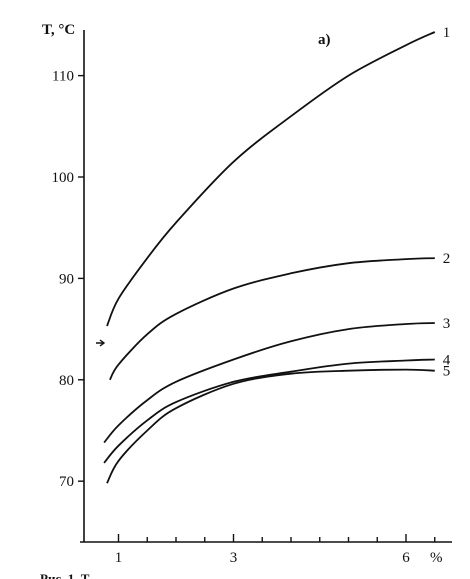 Image resolution: width=470 pixels, height=579 pixels. Describe the element at coordinates (58, 30) in the screenshot. I see `y-axis-title: T, °C` at that location.